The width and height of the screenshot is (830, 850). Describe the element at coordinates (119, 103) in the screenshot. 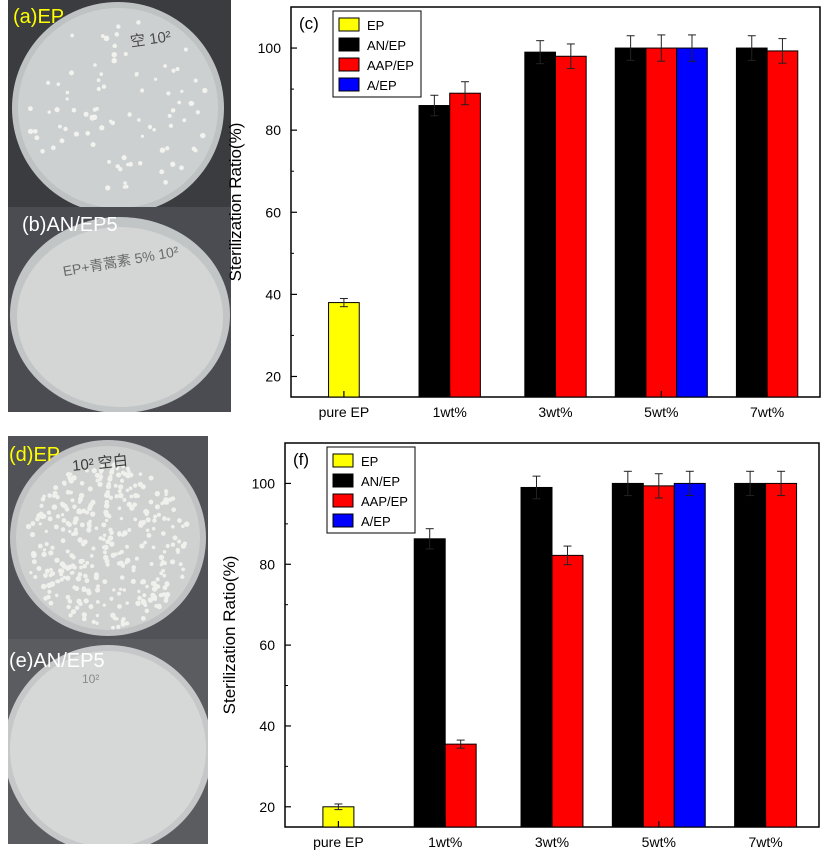

I see `photo-panel-a` at that location.